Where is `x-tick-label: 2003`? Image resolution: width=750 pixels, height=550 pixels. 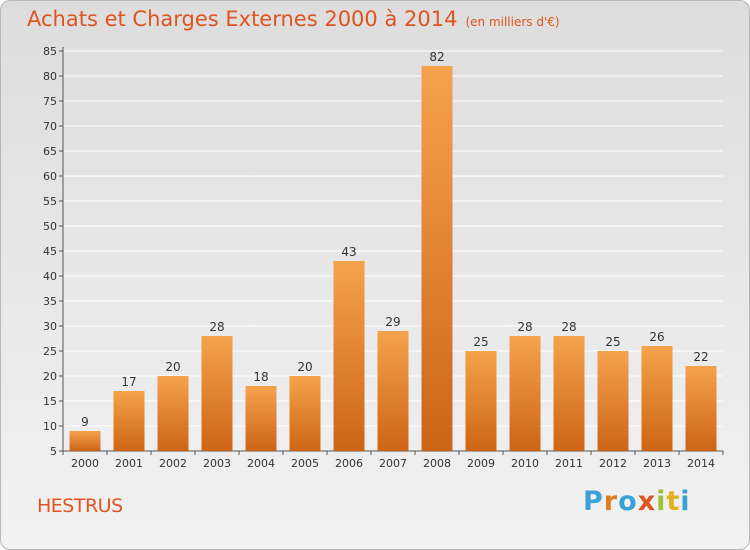 x-tick-label: 2003 is located at coordinates (217, 463).